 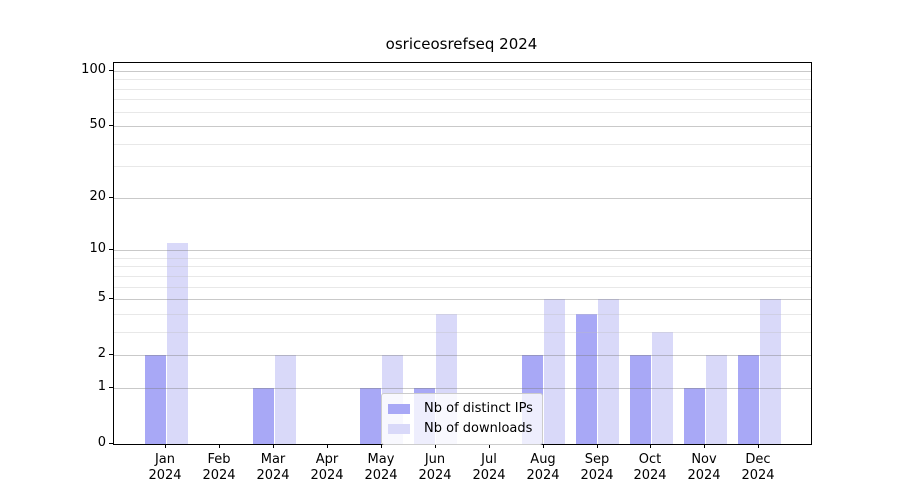 What do you see at coordinates (704, 467) in the screenshot?
I see `x-tick-label-nov: Nov 2024` at bounding box center [704, 467].